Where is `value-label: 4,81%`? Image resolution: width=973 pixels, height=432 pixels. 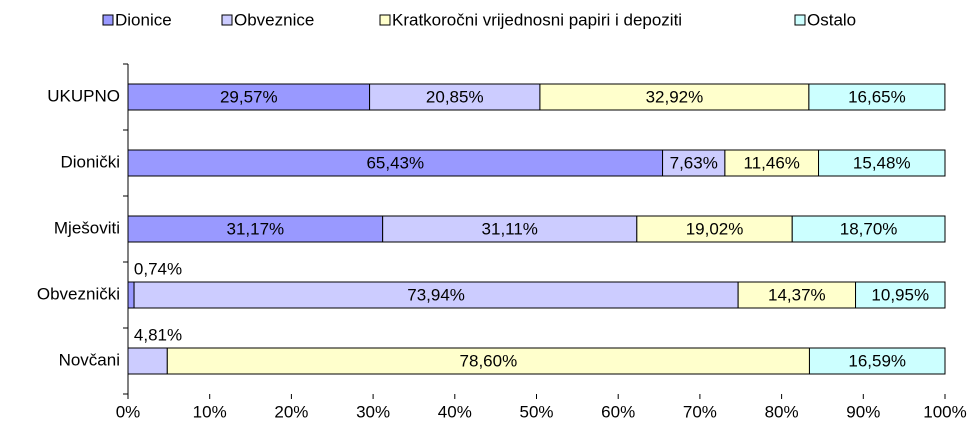 value-label: 4,81% is located at coordinates (158, 334).